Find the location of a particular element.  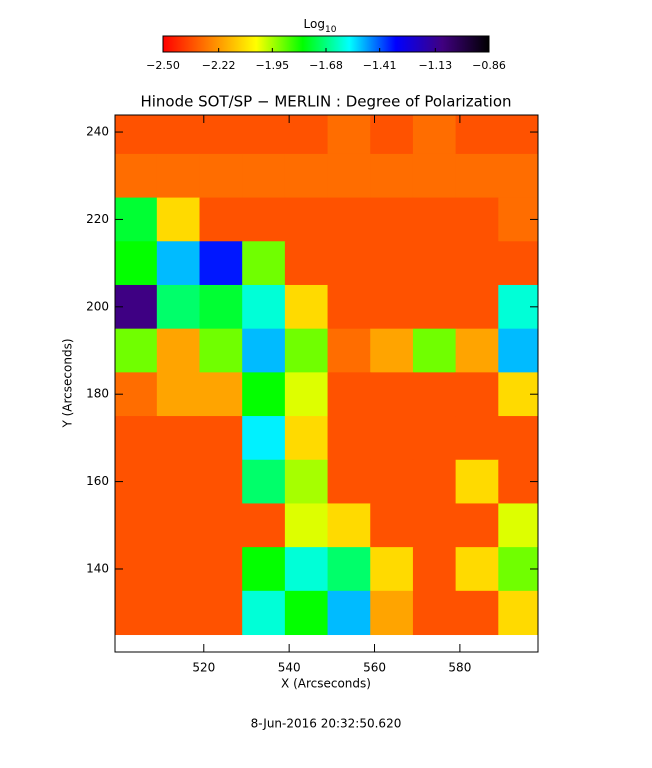

colorbar-tick-label: −0.86 is located at coordinates (489, 65).